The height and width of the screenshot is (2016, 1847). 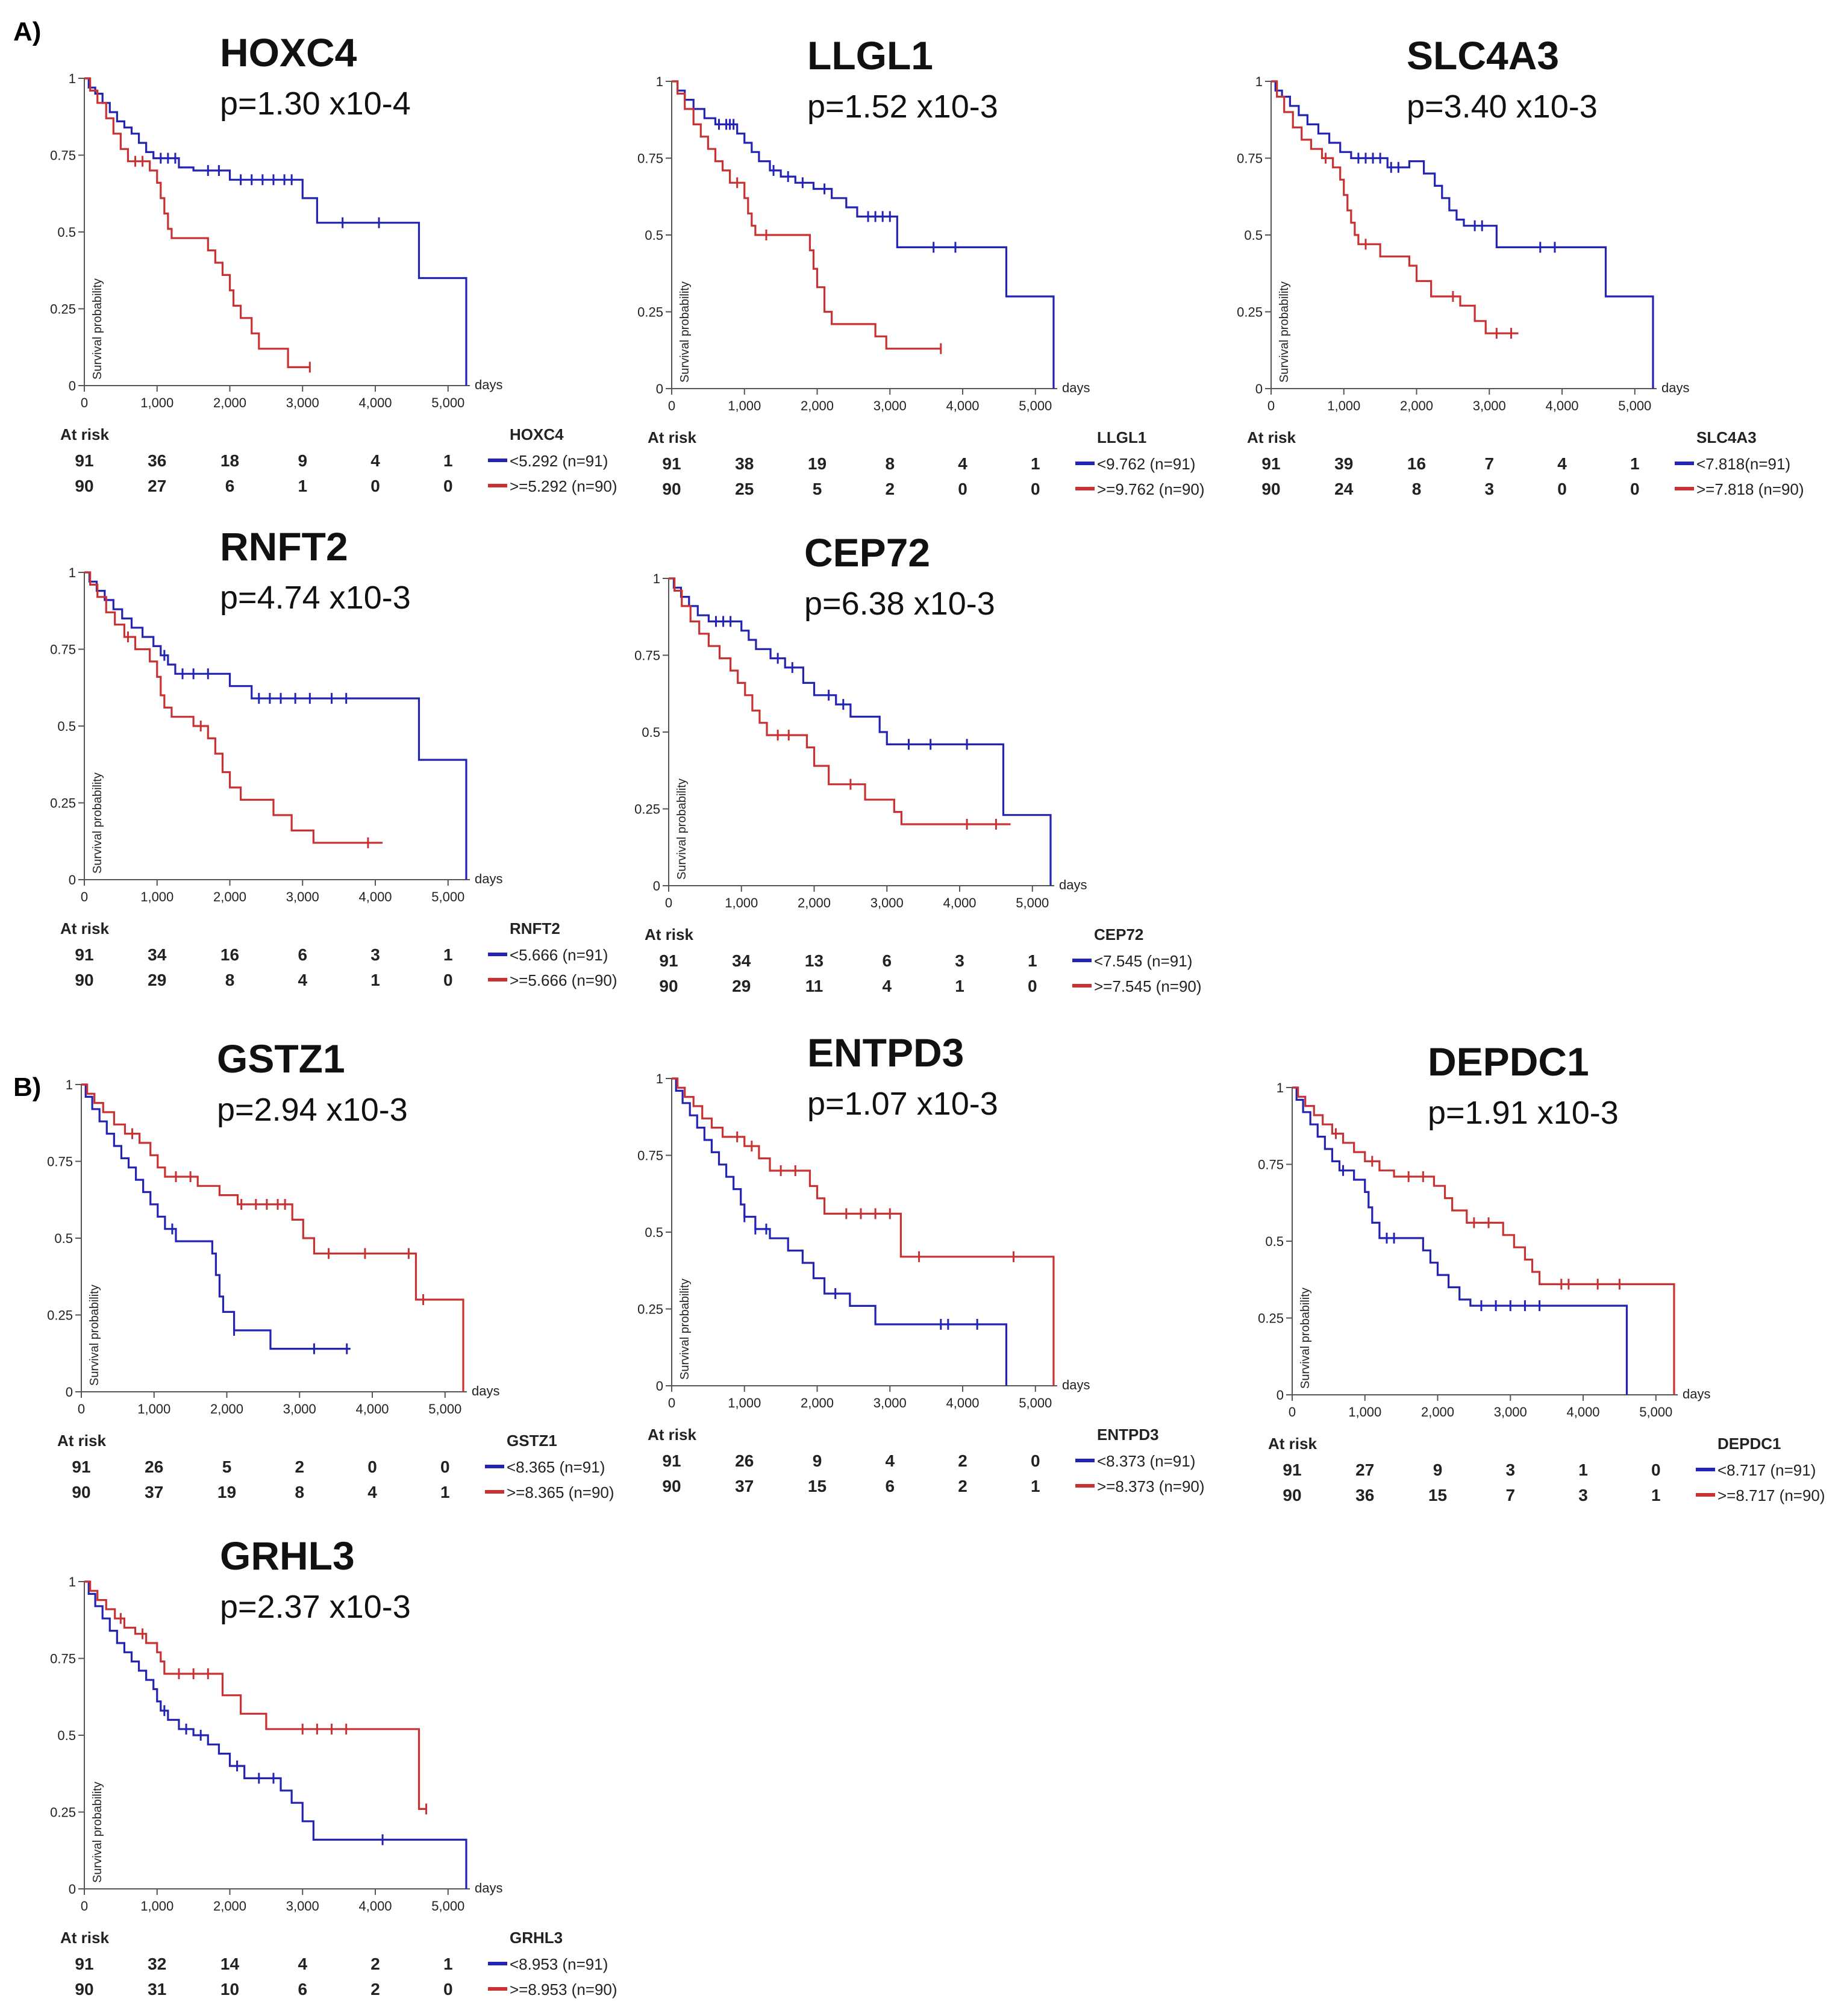 I want to click on legend-gene-label: GRHL3, so click(x=536, y=1938).